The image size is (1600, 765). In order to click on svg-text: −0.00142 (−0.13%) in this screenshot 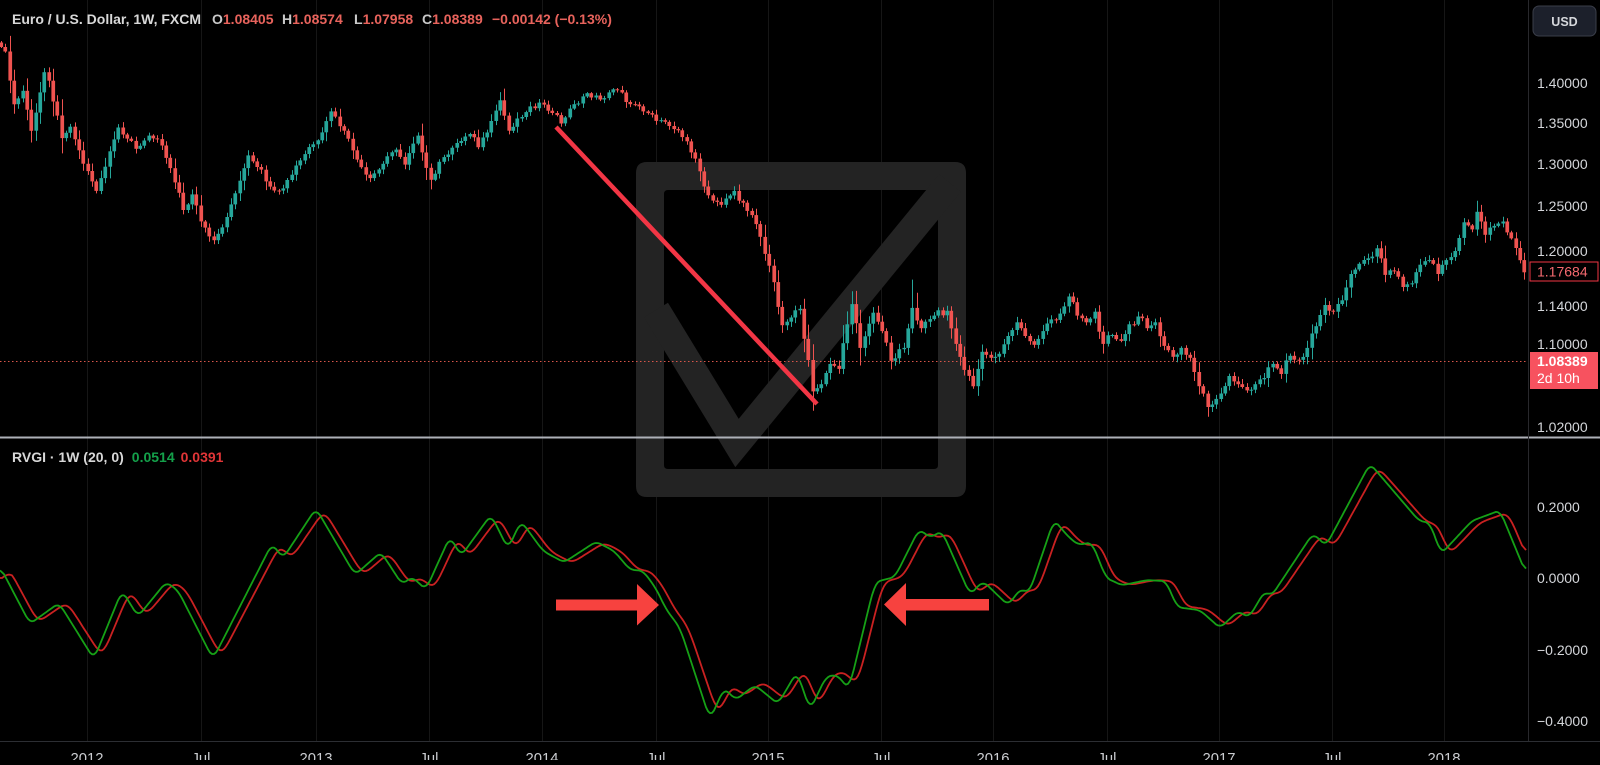, I will do `click(552, 19)`.